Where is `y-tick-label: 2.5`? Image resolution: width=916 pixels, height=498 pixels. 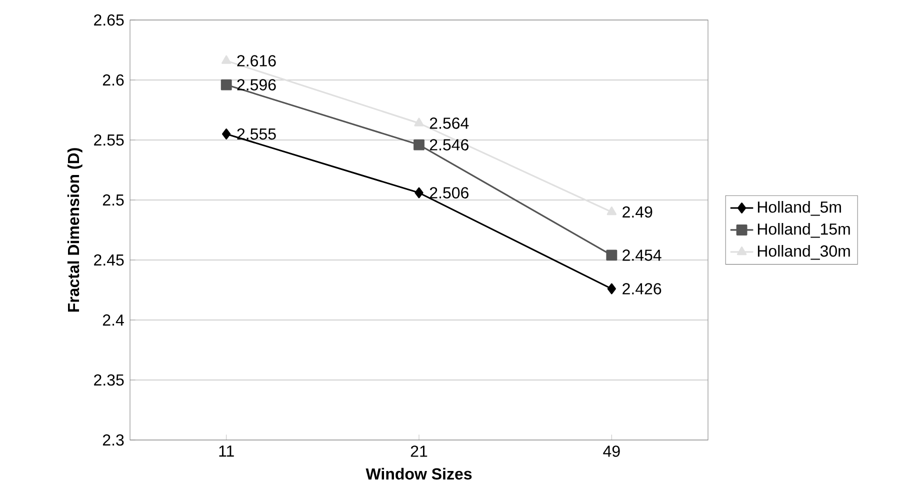
y-tick-label: 2.5 is located at coordinates (113, 200).